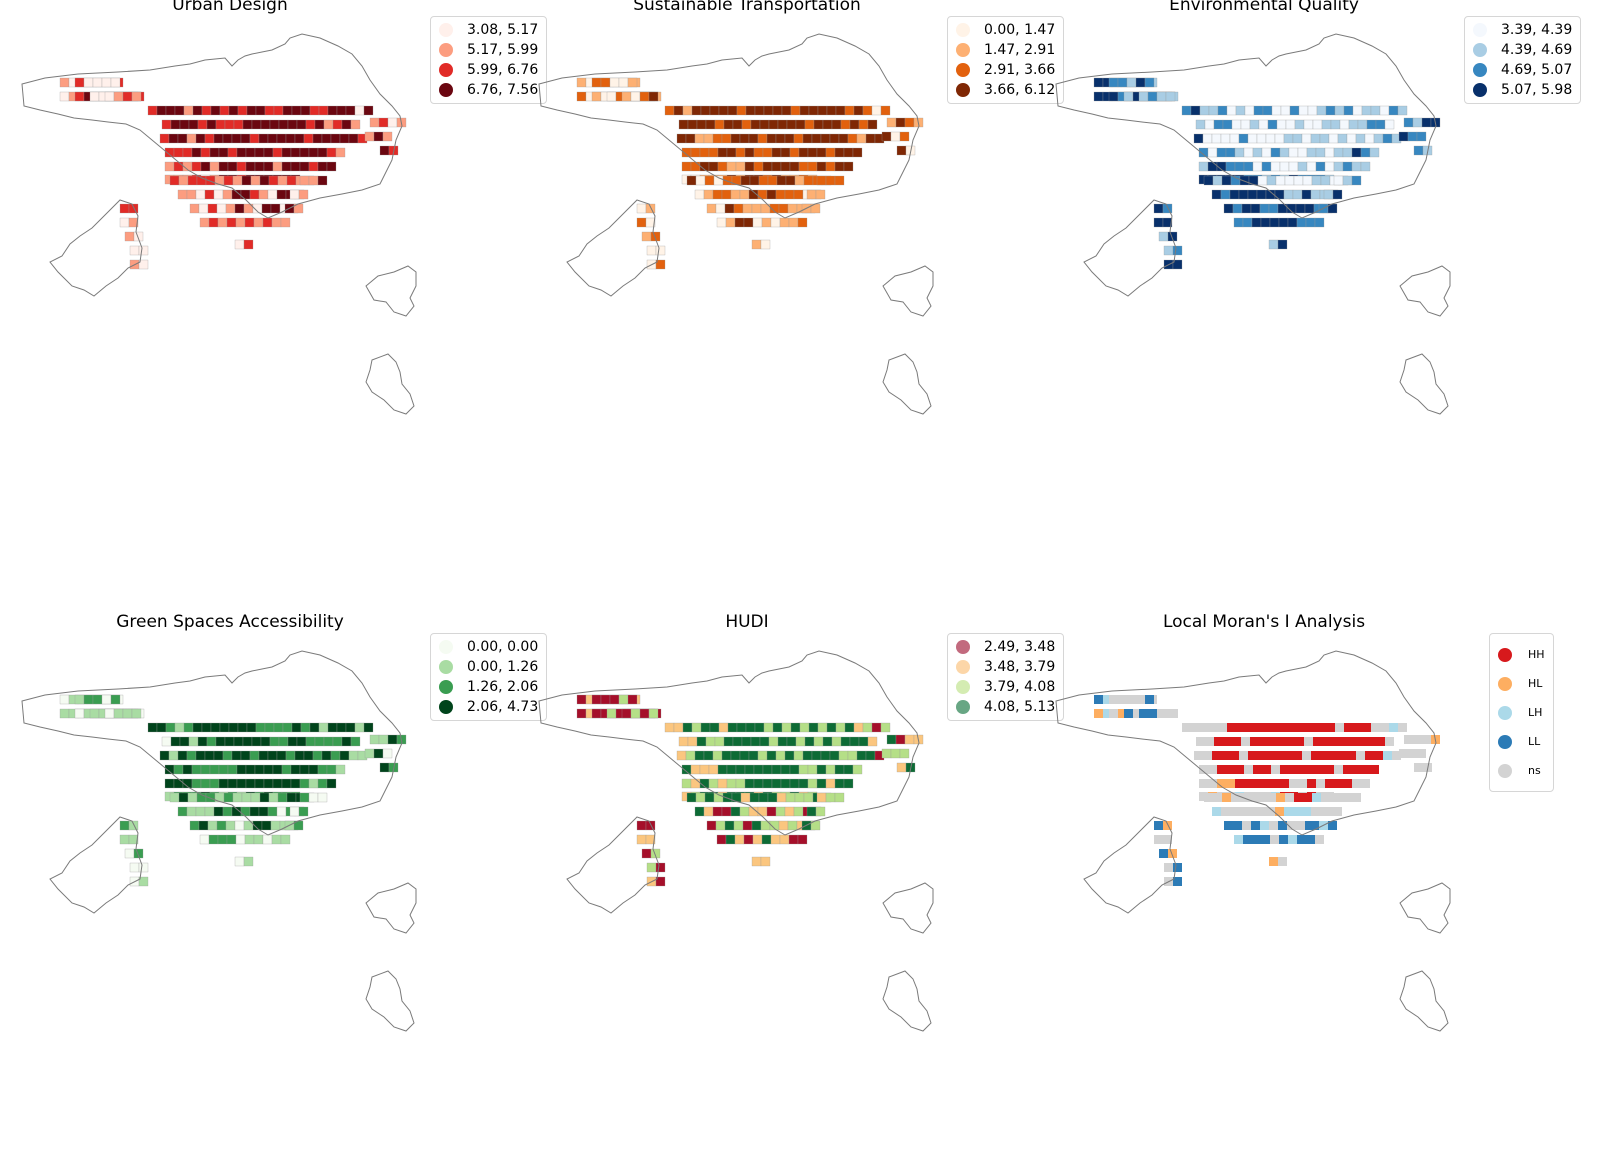  What do you see at coordinates (747, 7) in the screenshot?
I see `map-title: Sustainable Transportation` at bounding box center [747, 7].